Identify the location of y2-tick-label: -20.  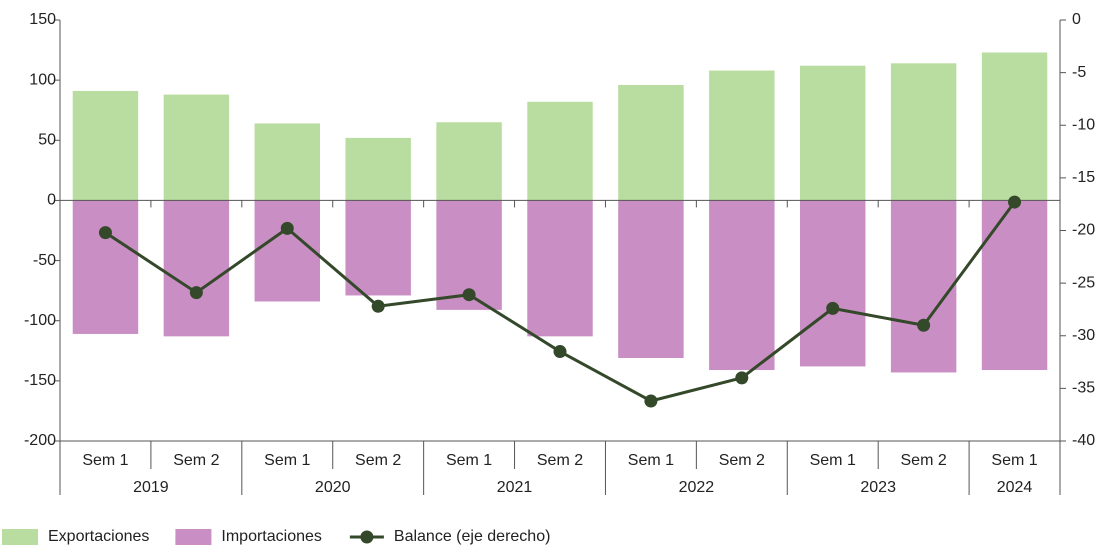
(1083, 230).